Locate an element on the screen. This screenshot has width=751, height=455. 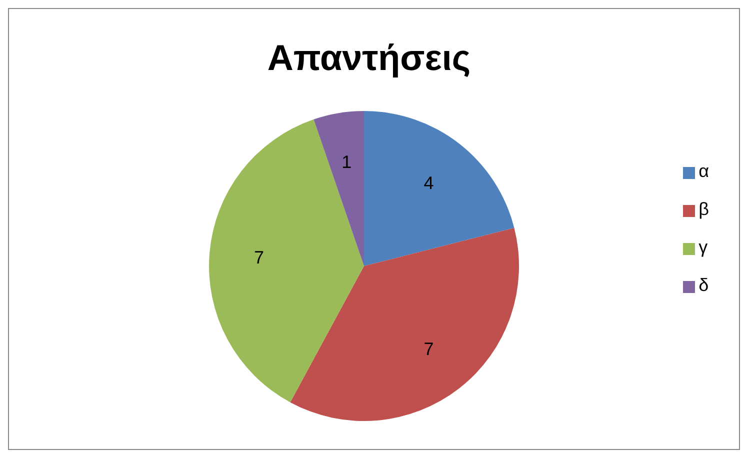
legend-label: δ is located at coordinates (703, 285).